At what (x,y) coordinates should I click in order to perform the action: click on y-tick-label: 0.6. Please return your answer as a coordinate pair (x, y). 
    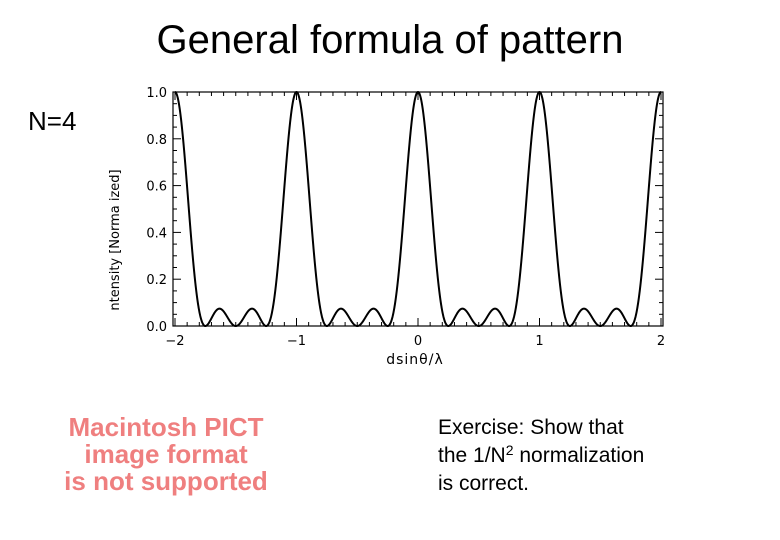
    Looking at the image, I should click on (156, 187).